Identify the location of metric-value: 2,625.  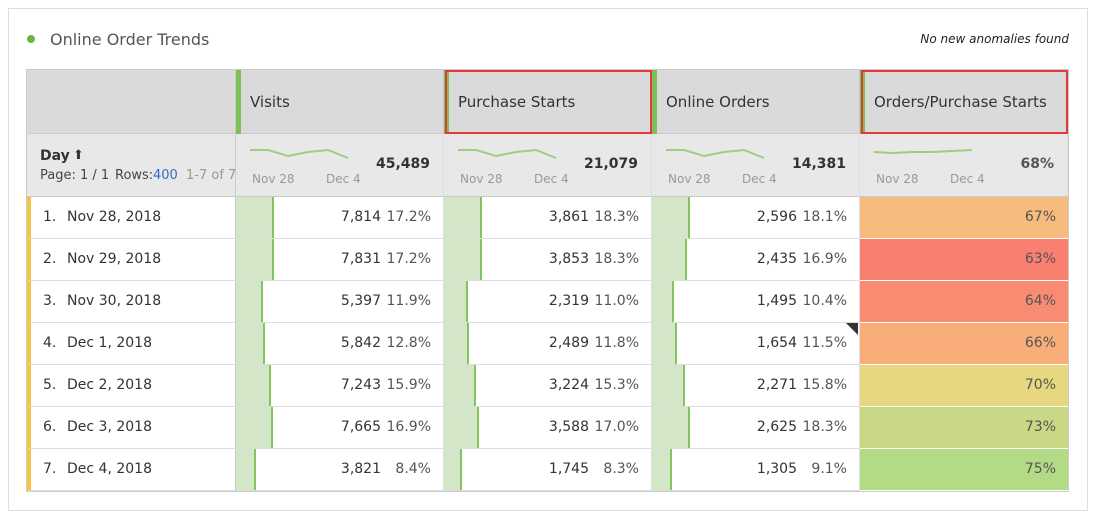
(776, 427).